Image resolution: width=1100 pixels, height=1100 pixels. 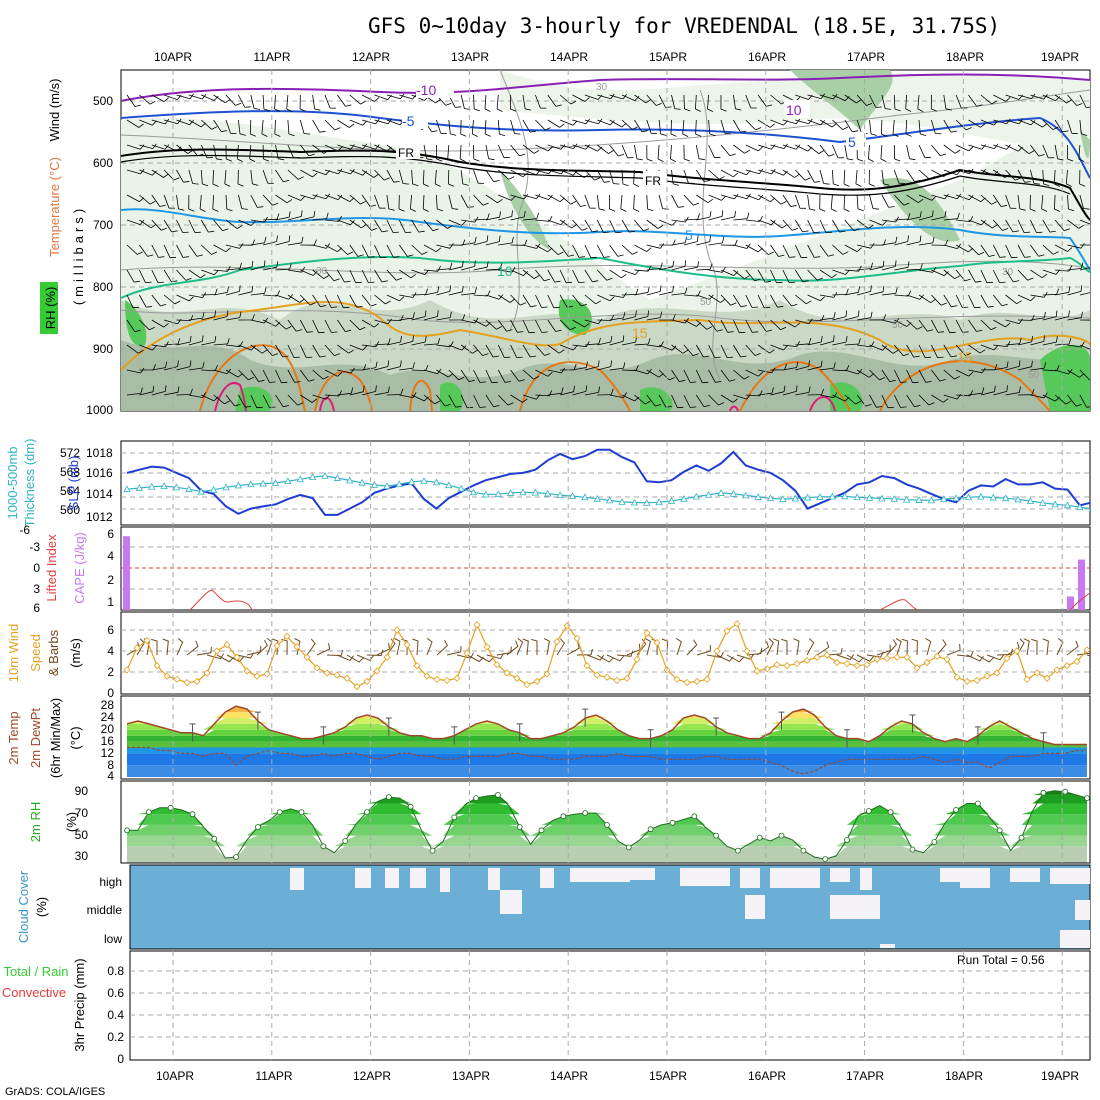 What do you see at coordinates (36, 589) in the screenshot?
I see `li-tick: 3` at bounding box center [36, 589].